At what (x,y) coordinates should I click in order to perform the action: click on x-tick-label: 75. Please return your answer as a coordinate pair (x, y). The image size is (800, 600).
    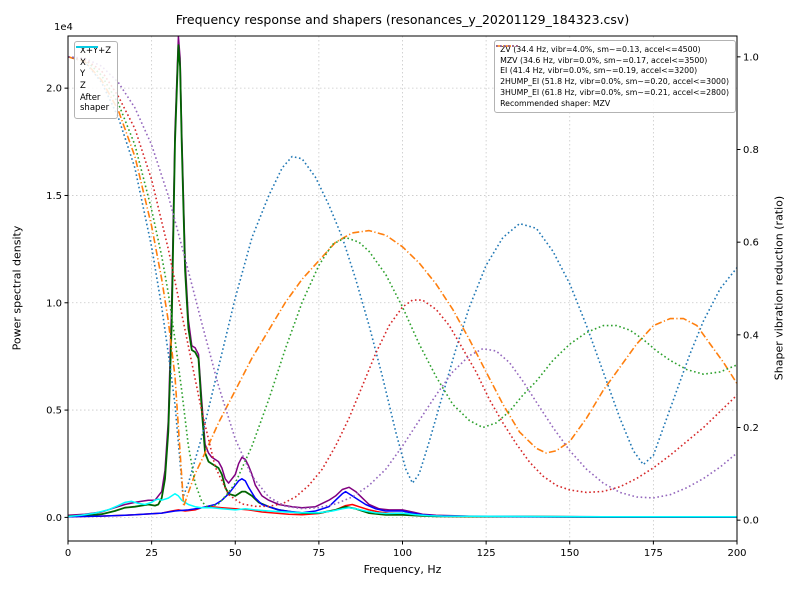
    Looking at the image, I should click on (319, 553).